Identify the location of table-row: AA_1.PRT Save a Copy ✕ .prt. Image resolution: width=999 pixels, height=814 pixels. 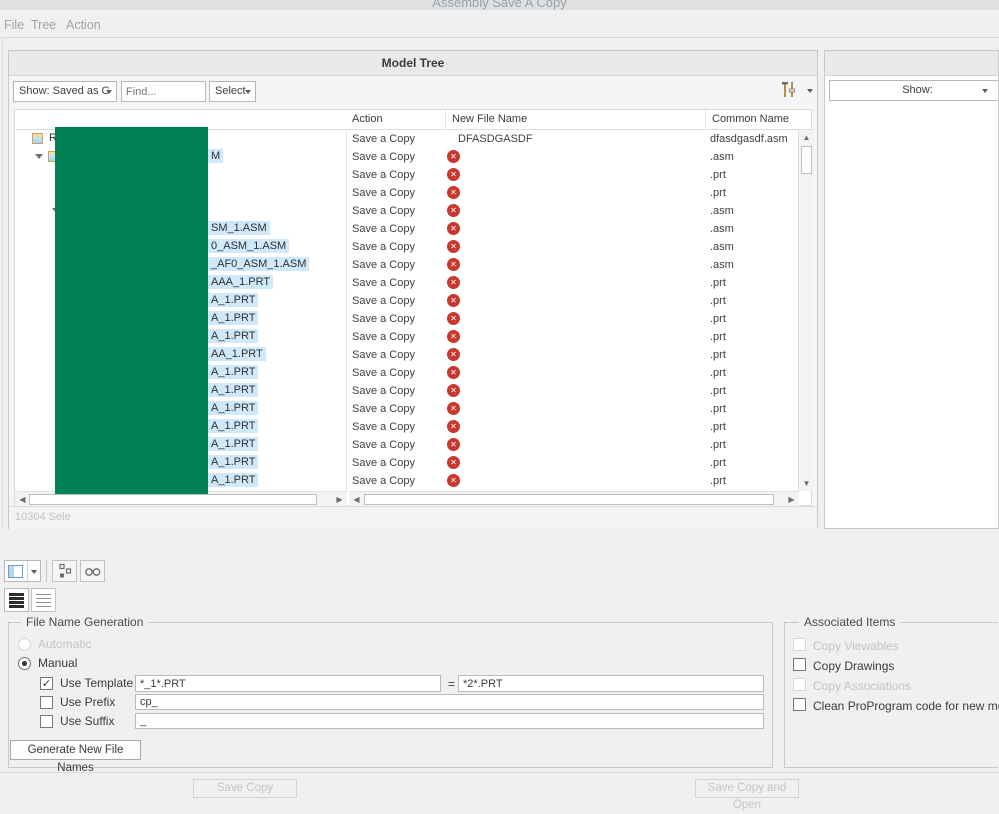
(406, 355).